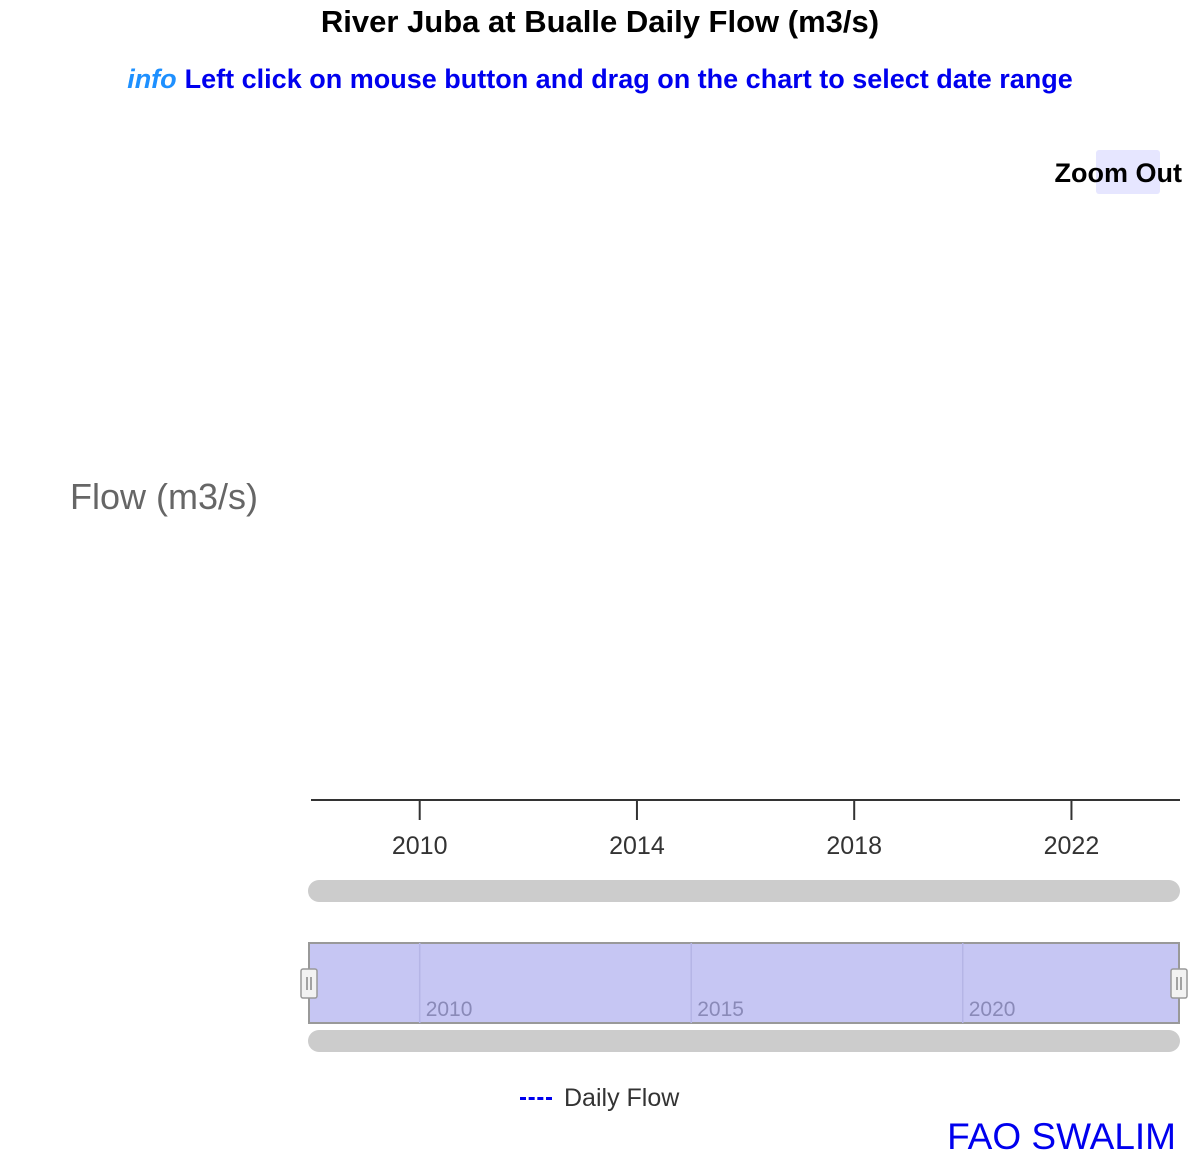 The height and width of the screenshot is (1160, 1200). I want to click on navigator: 2010 2015 2020, so click(744, 983).